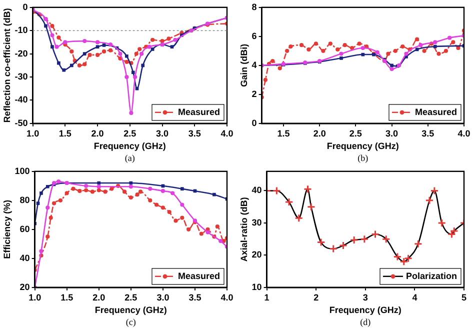 The image size is (474, 329). What do you see at coordinates (415, 297) in the screenshot?
I see `x-tick-label: 4` at bounding box center [415, 297].